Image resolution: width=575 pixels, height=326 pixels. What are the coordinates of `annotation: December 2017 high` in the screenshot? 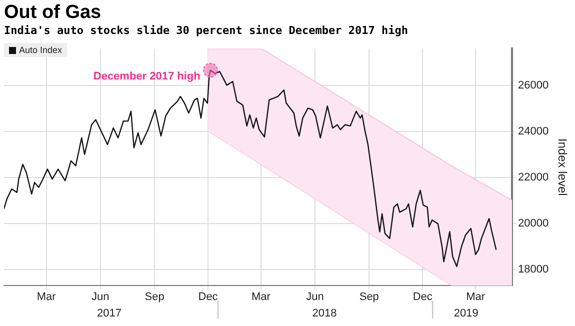 It's located at (147, 76).